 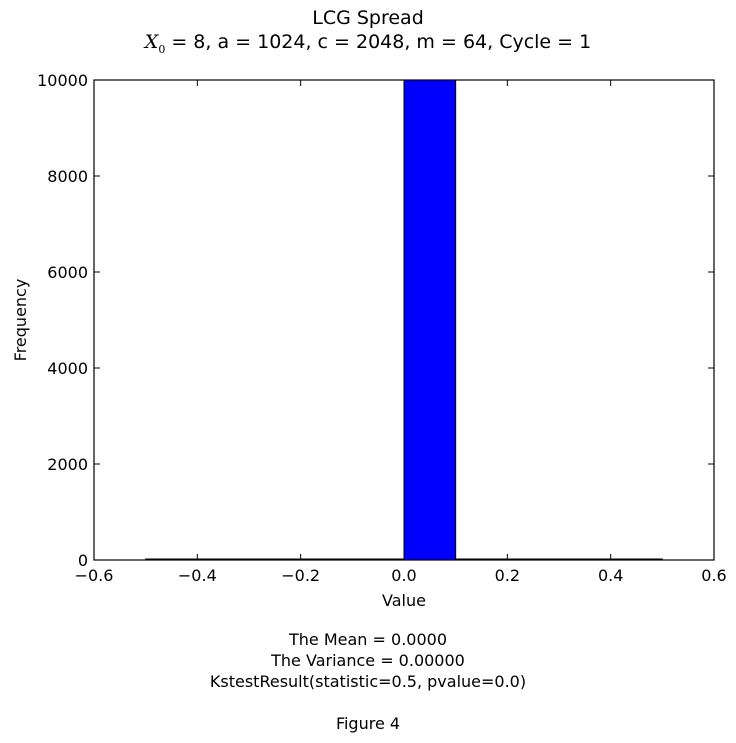 What do you see at coordinates (368, 639) in the screenshot?
I see `mean-text: The Mean = 0.0000` at bounding box center [368, 639].